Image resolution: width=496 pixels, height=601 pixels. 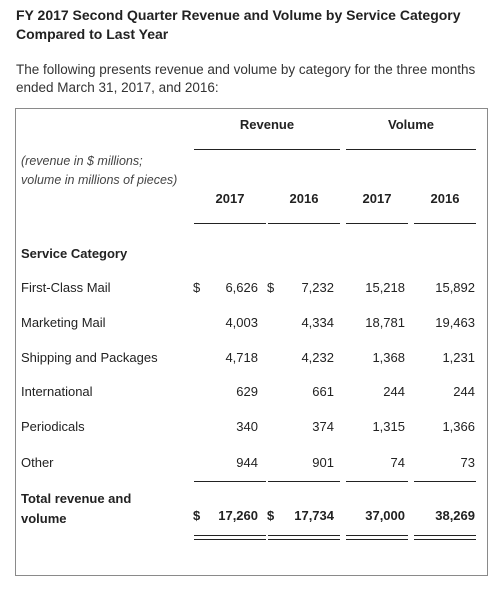 I want to click on section-label: Service Category, so click(x=74, y=253).